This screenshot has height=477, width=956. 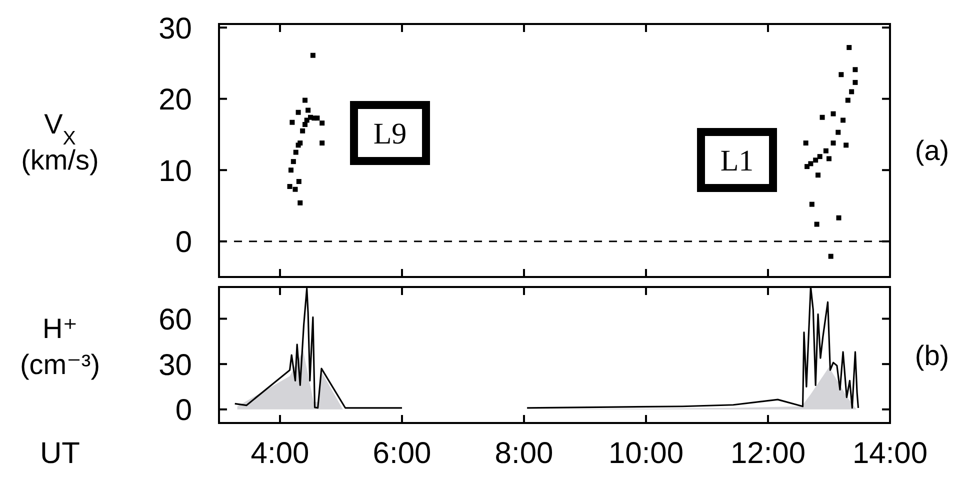 I want to click on annotation: L9, so click(x=390, y=134).